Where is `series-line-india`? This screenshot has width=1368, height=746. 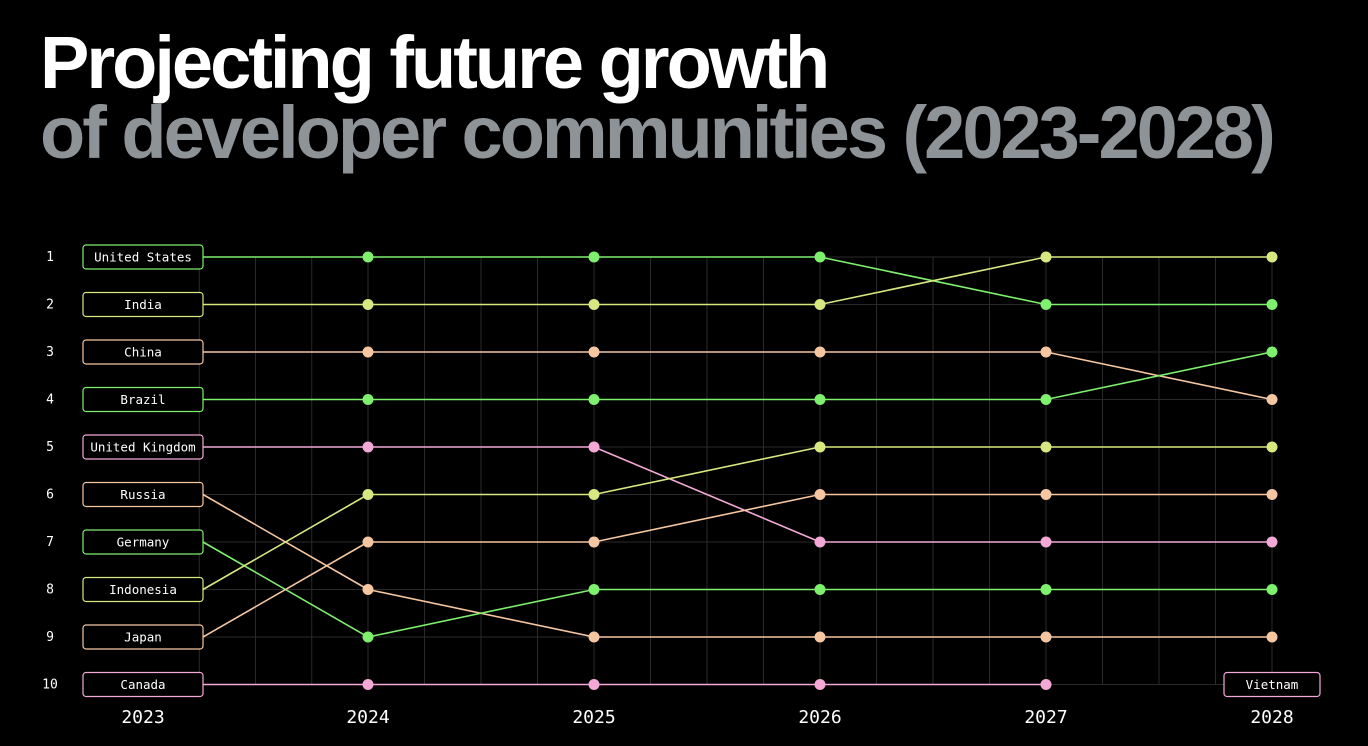
series-line-india is located at coordinates (933, 281).